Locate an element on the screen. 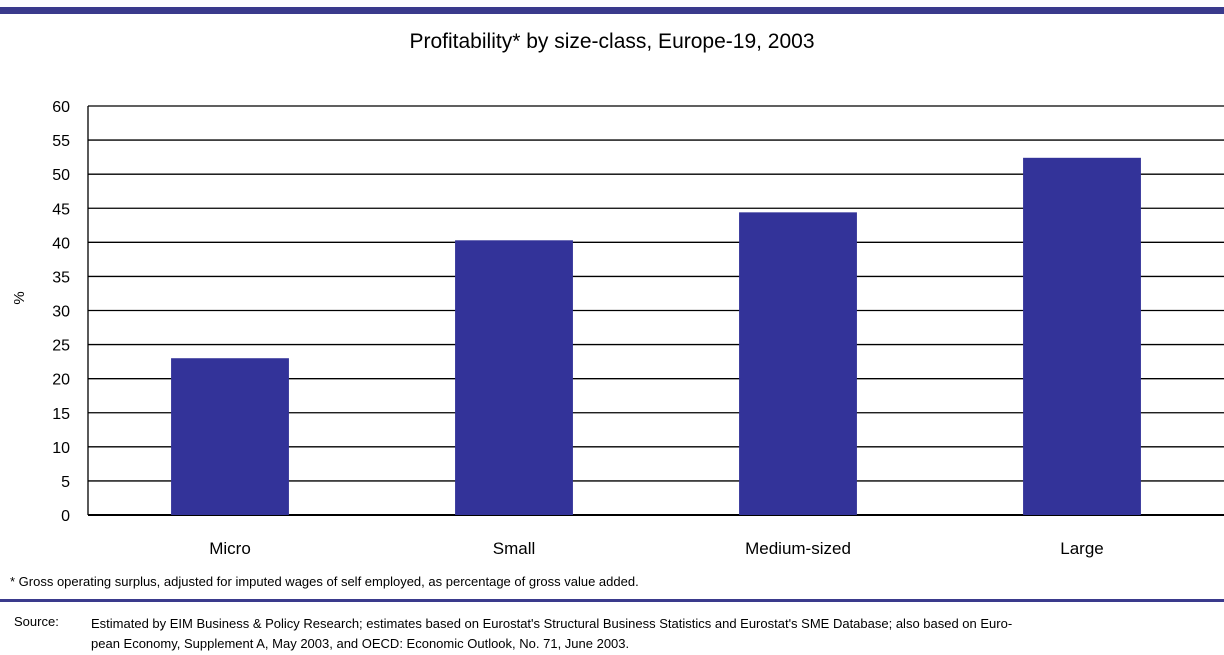 Image resolution: width=1224 pixels, height=655 pixels. y-tick-label: 55 is located at coordinates (61, 141).